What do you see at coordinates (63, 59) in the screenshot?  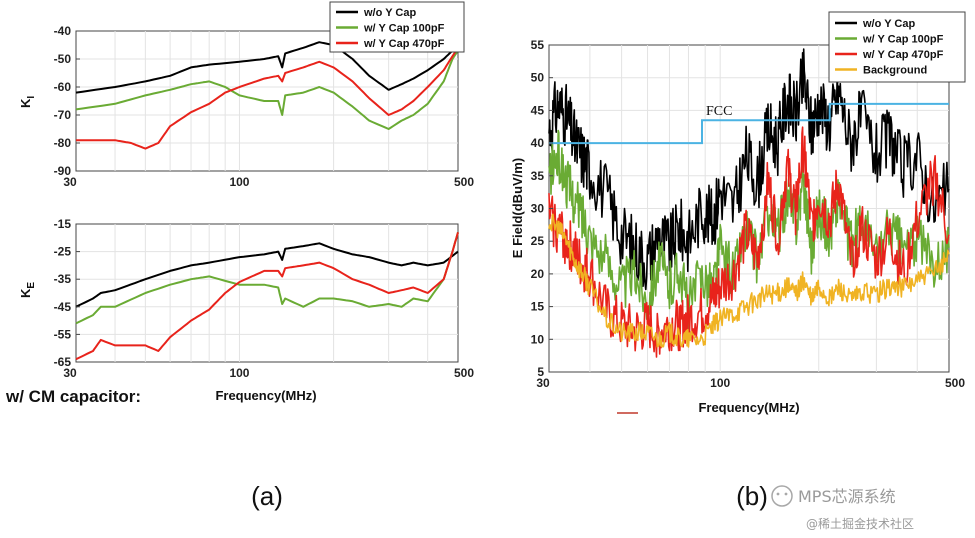 I see `y-tick-label: -50` at bounding box center [63, 59].